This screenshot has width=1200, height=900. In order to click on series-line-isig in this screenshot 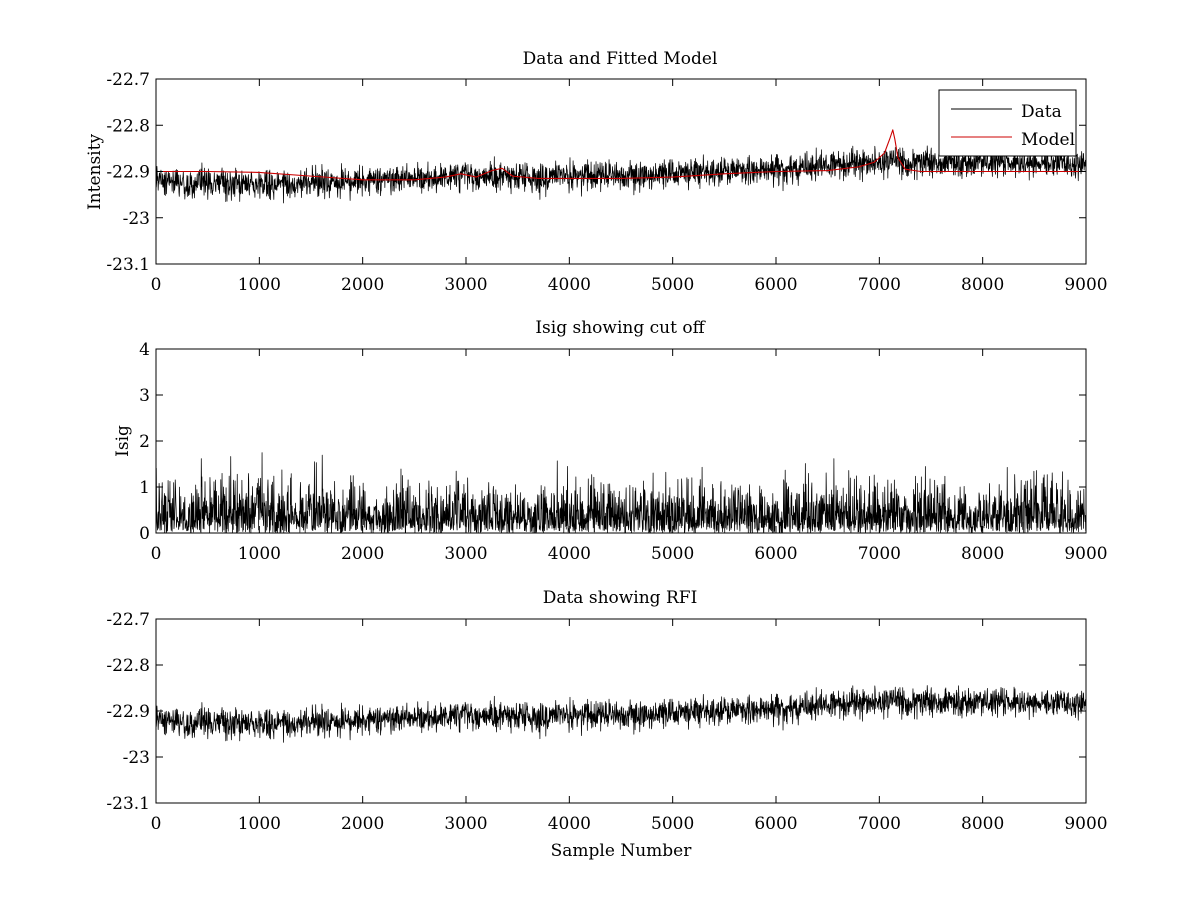, I will do `click(621, 493)`.